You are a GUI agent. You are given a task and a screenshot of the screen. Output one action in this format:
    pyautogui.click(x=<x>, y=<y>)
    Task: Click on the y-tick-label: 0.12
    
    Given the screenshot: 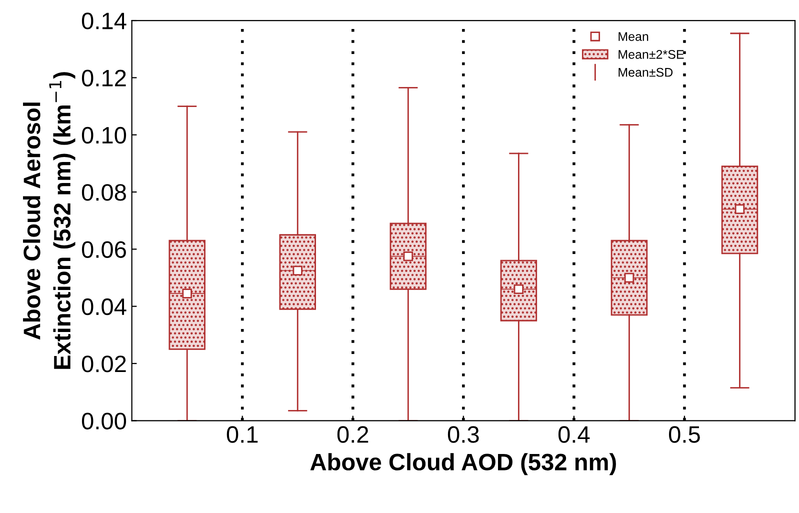 What is the action you would take?
    pyautogui.click(x=104, y=78)
    